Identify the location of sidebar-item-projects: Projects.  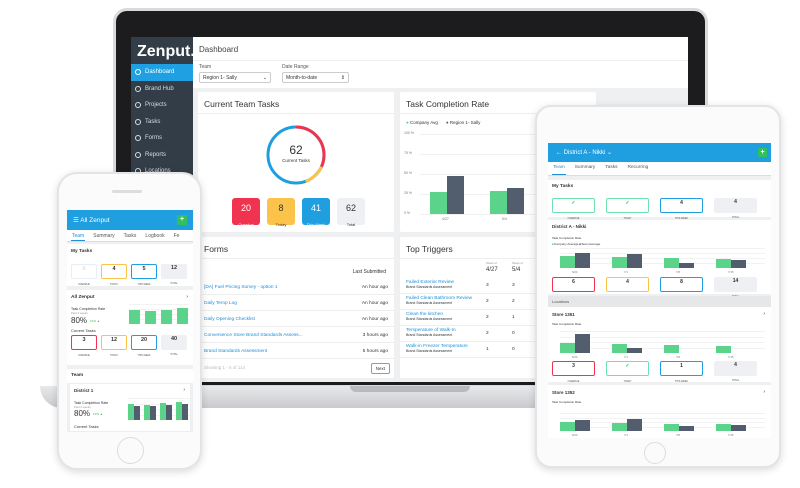
(162, 105).